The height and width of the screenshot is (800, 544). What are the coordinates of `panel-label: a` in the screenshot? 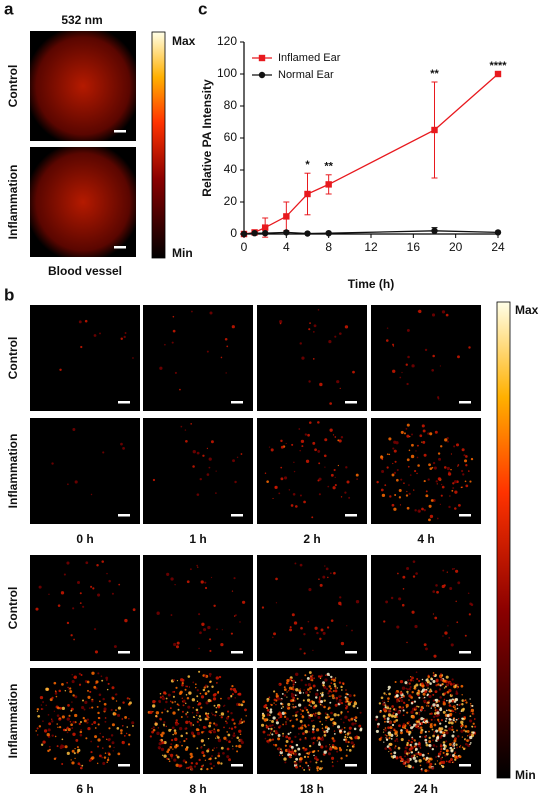 It's located at (9, 9).